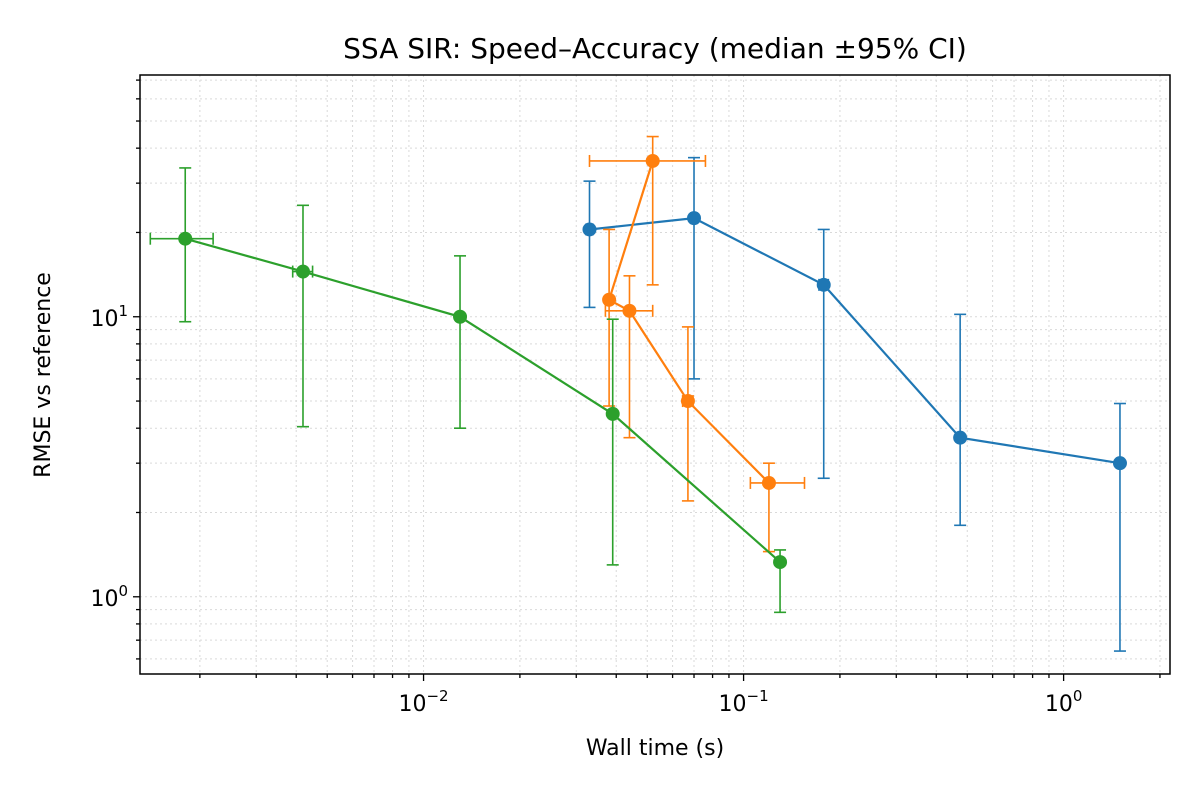 This screenshot has width=1200, height=800. I want to click on y-tick-label: 10⁰, so click(109, 597).